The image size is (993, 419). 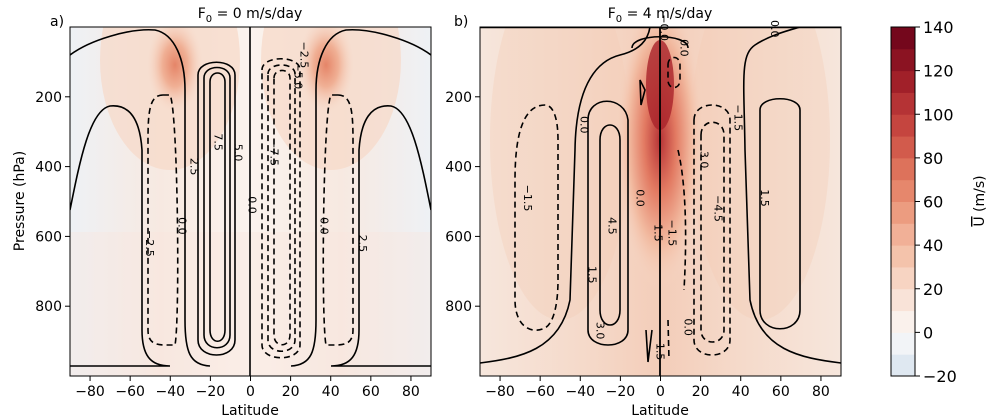 I want to click on contour-b-north-outer, so click(x=780, y=214).